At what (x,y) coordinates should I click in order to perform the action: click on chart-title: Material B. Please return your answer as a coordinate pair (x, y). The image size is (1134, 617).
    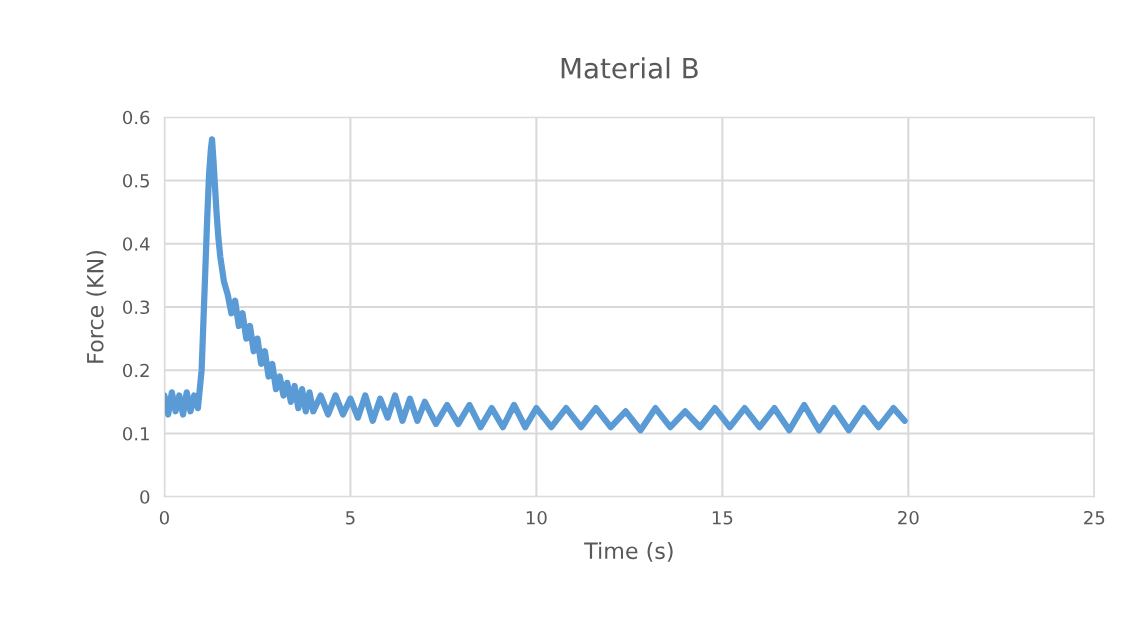
    Looking at the image, I should click on (629, 68).